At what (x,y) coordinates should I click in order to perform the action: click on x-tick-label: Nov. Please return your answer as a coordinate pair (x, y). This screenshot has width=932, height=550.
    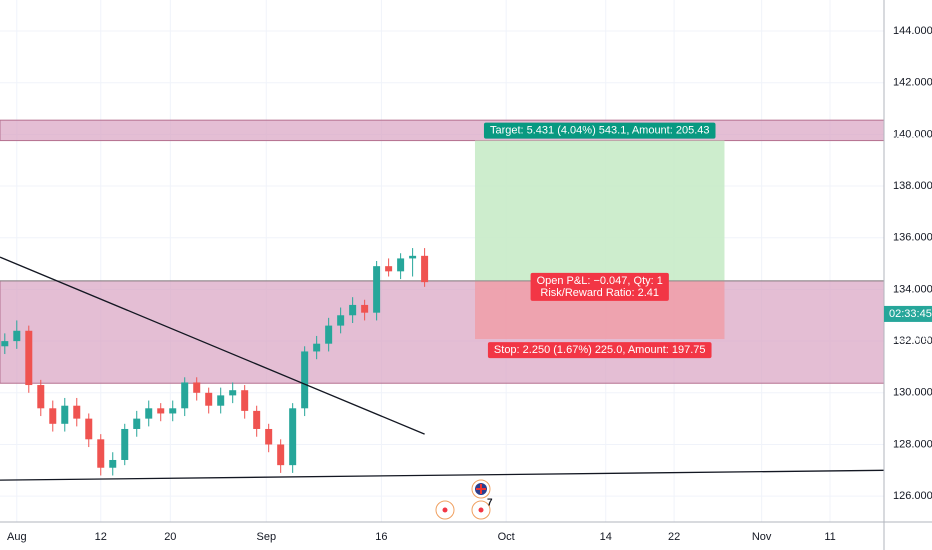
    Looking at the image, I should click on (762, 537).